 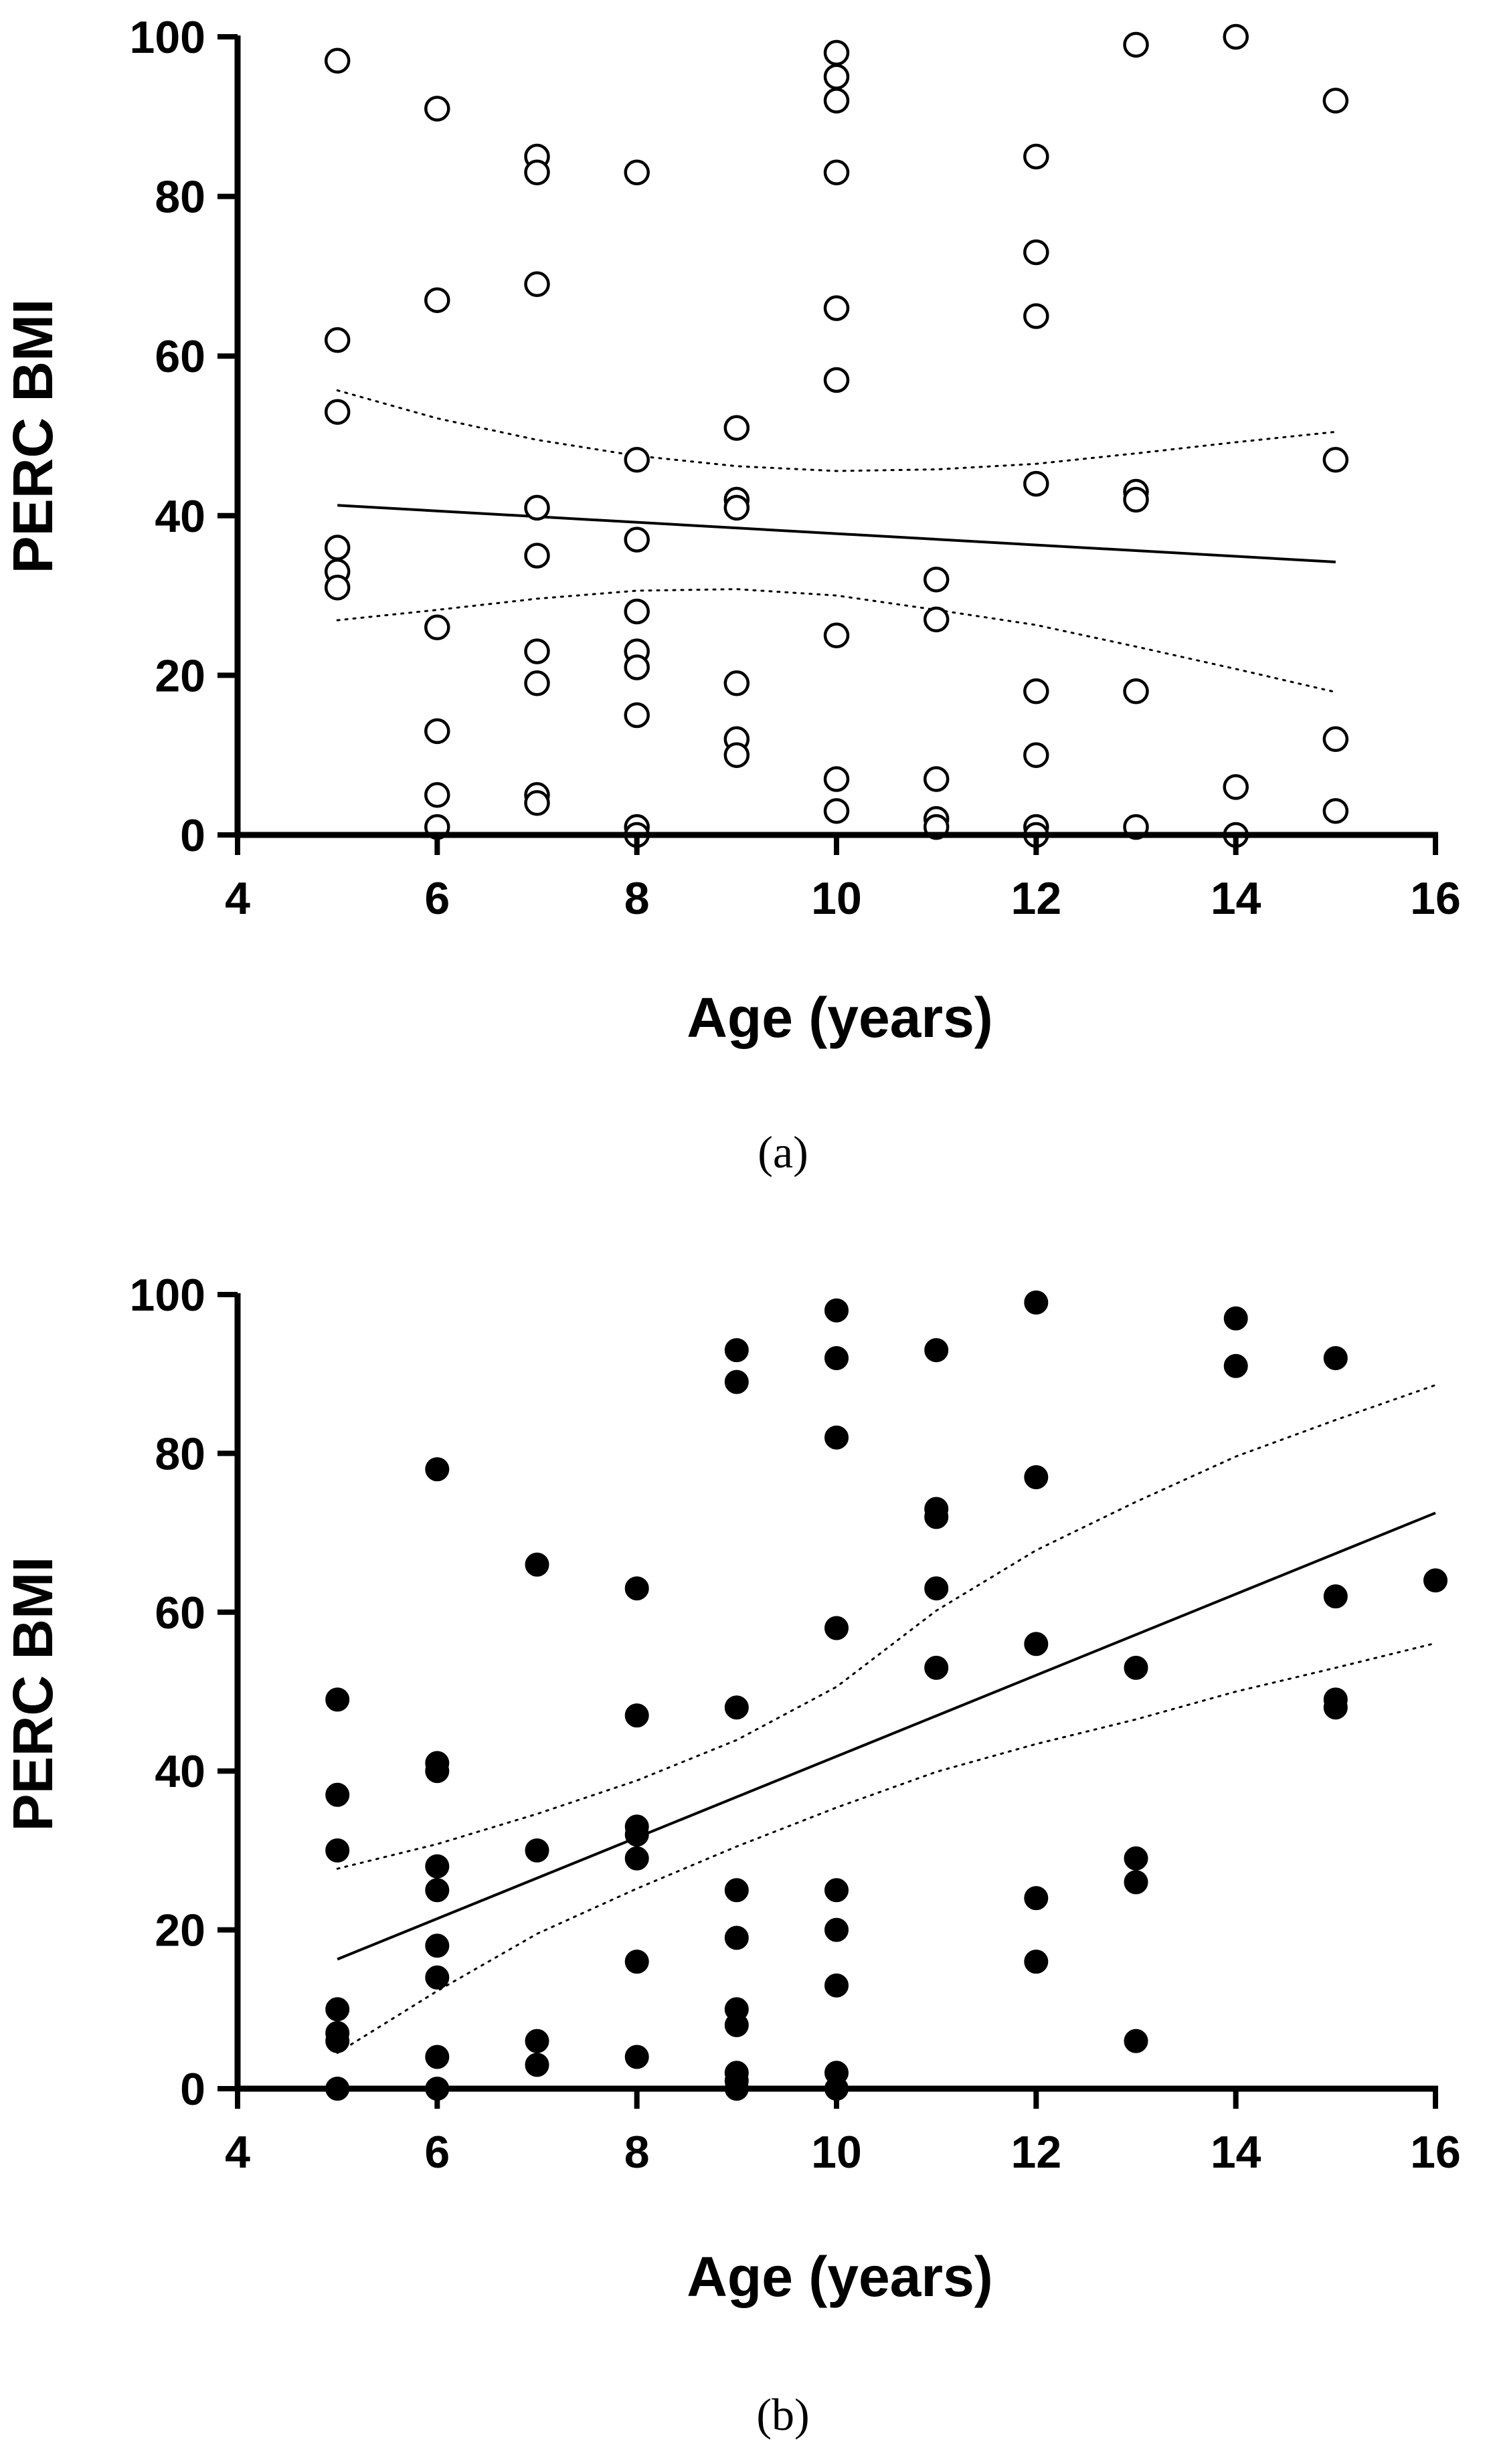 I want to click on panel-a-y-tick-label: 40, so click(x=180, y=516).